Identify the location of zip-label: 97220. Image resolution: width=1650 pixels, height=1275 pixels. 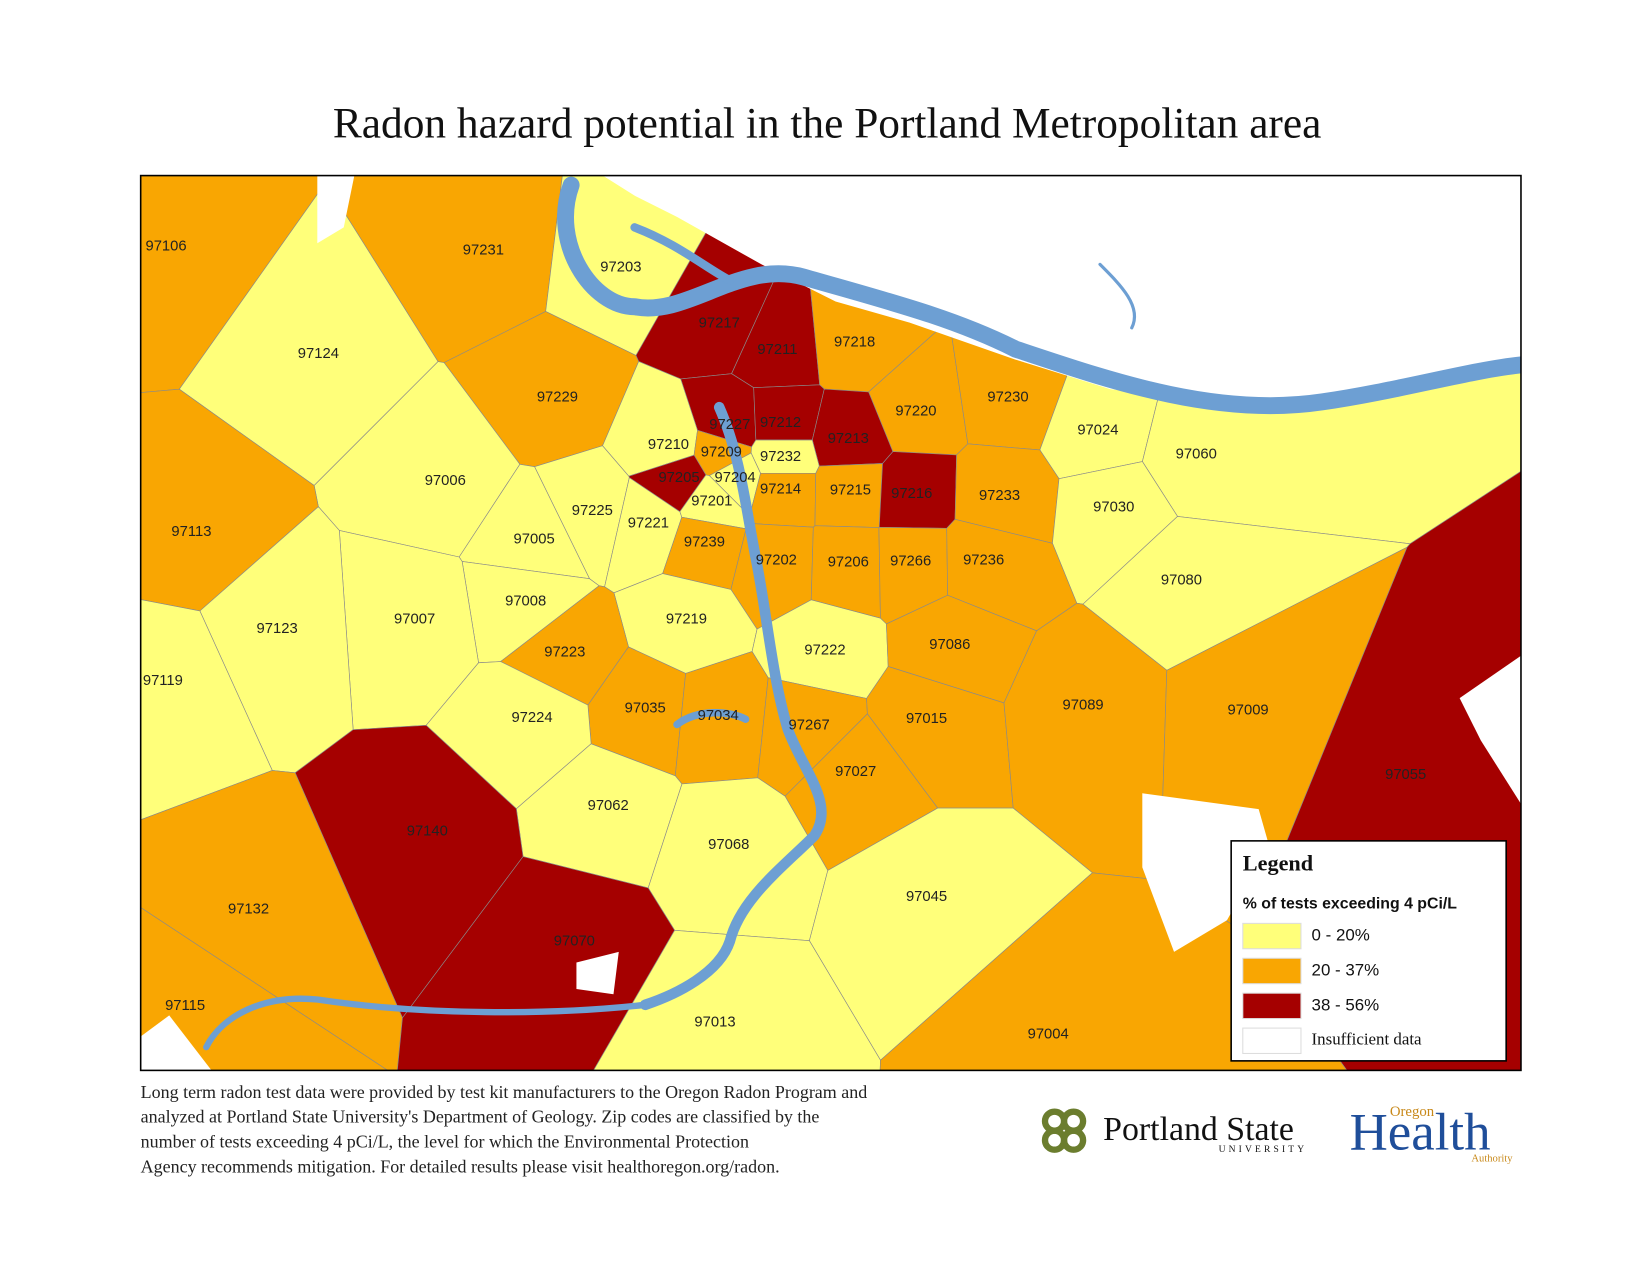
(915, 411).